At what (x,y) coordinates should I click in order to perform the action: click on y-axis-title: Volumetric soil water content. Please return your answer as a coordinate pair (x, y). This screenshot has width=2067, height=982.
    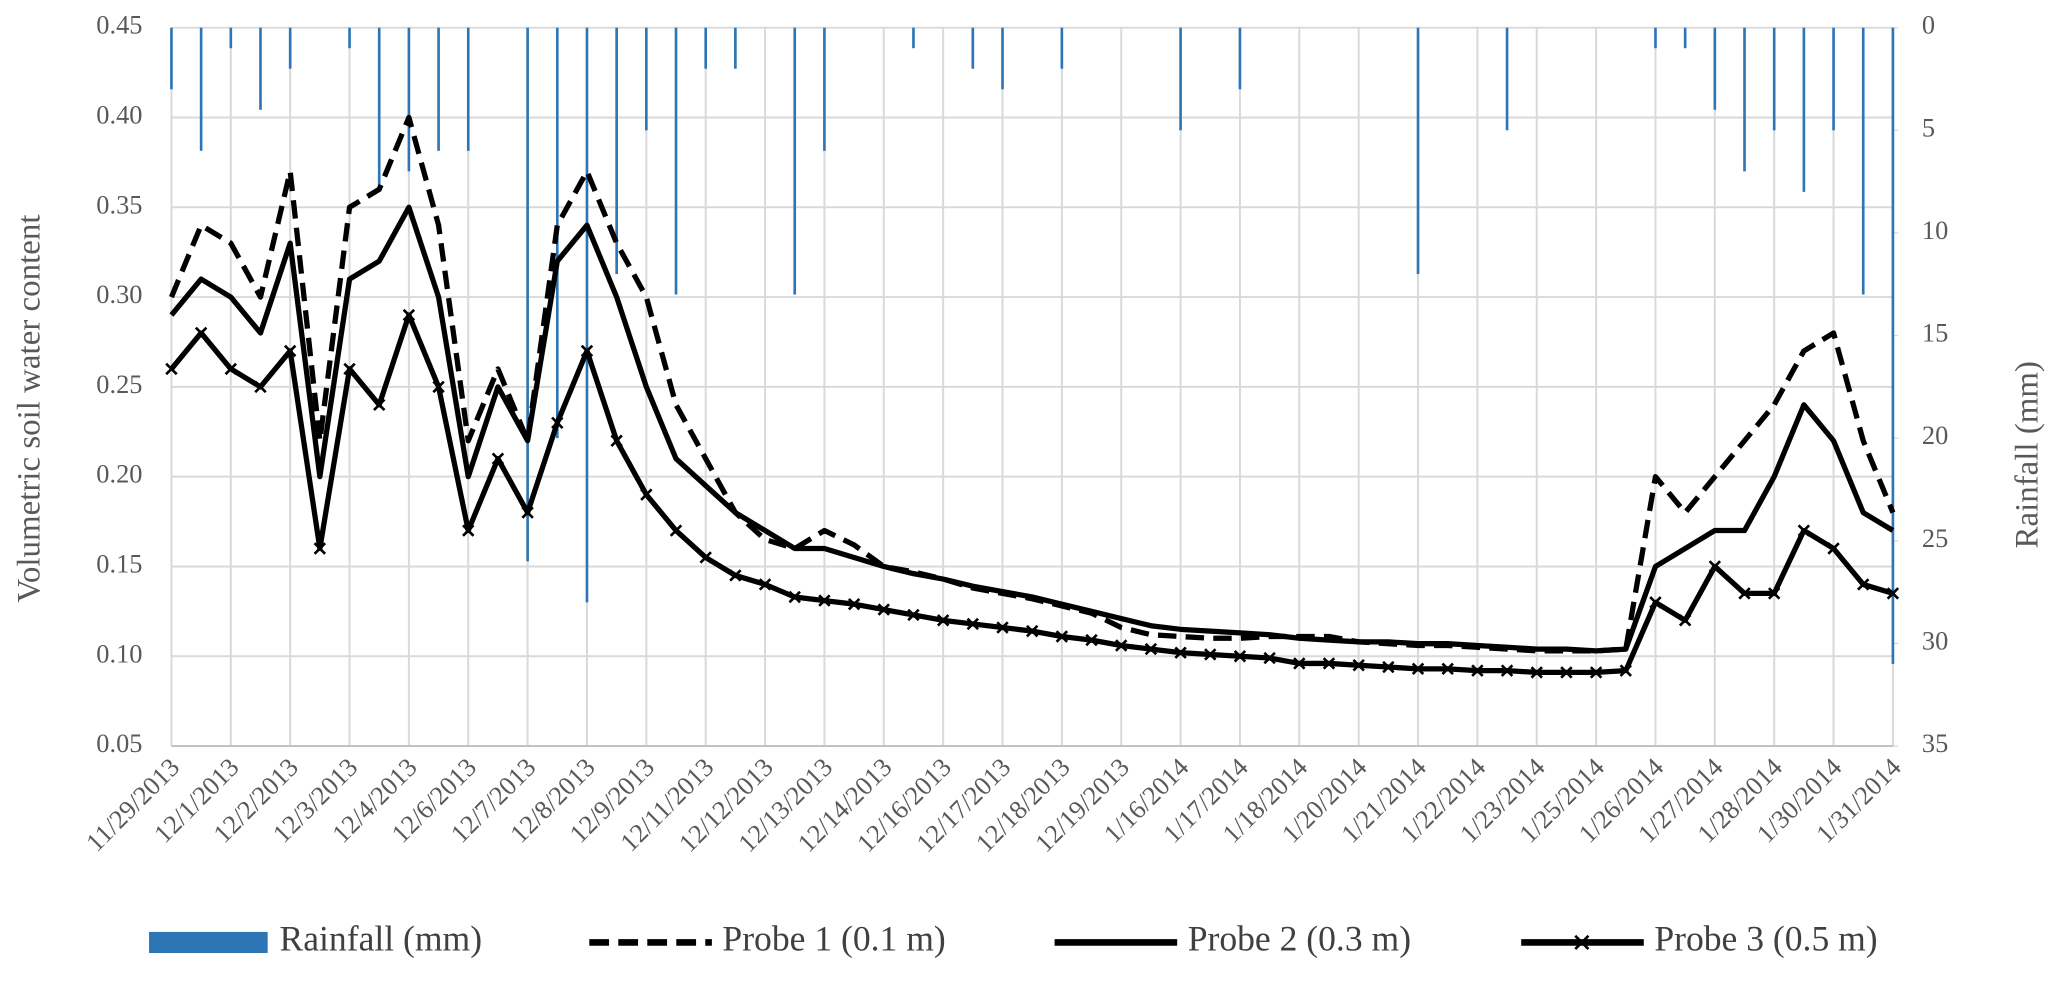
    Looking at the image, I should click on (29, 409).